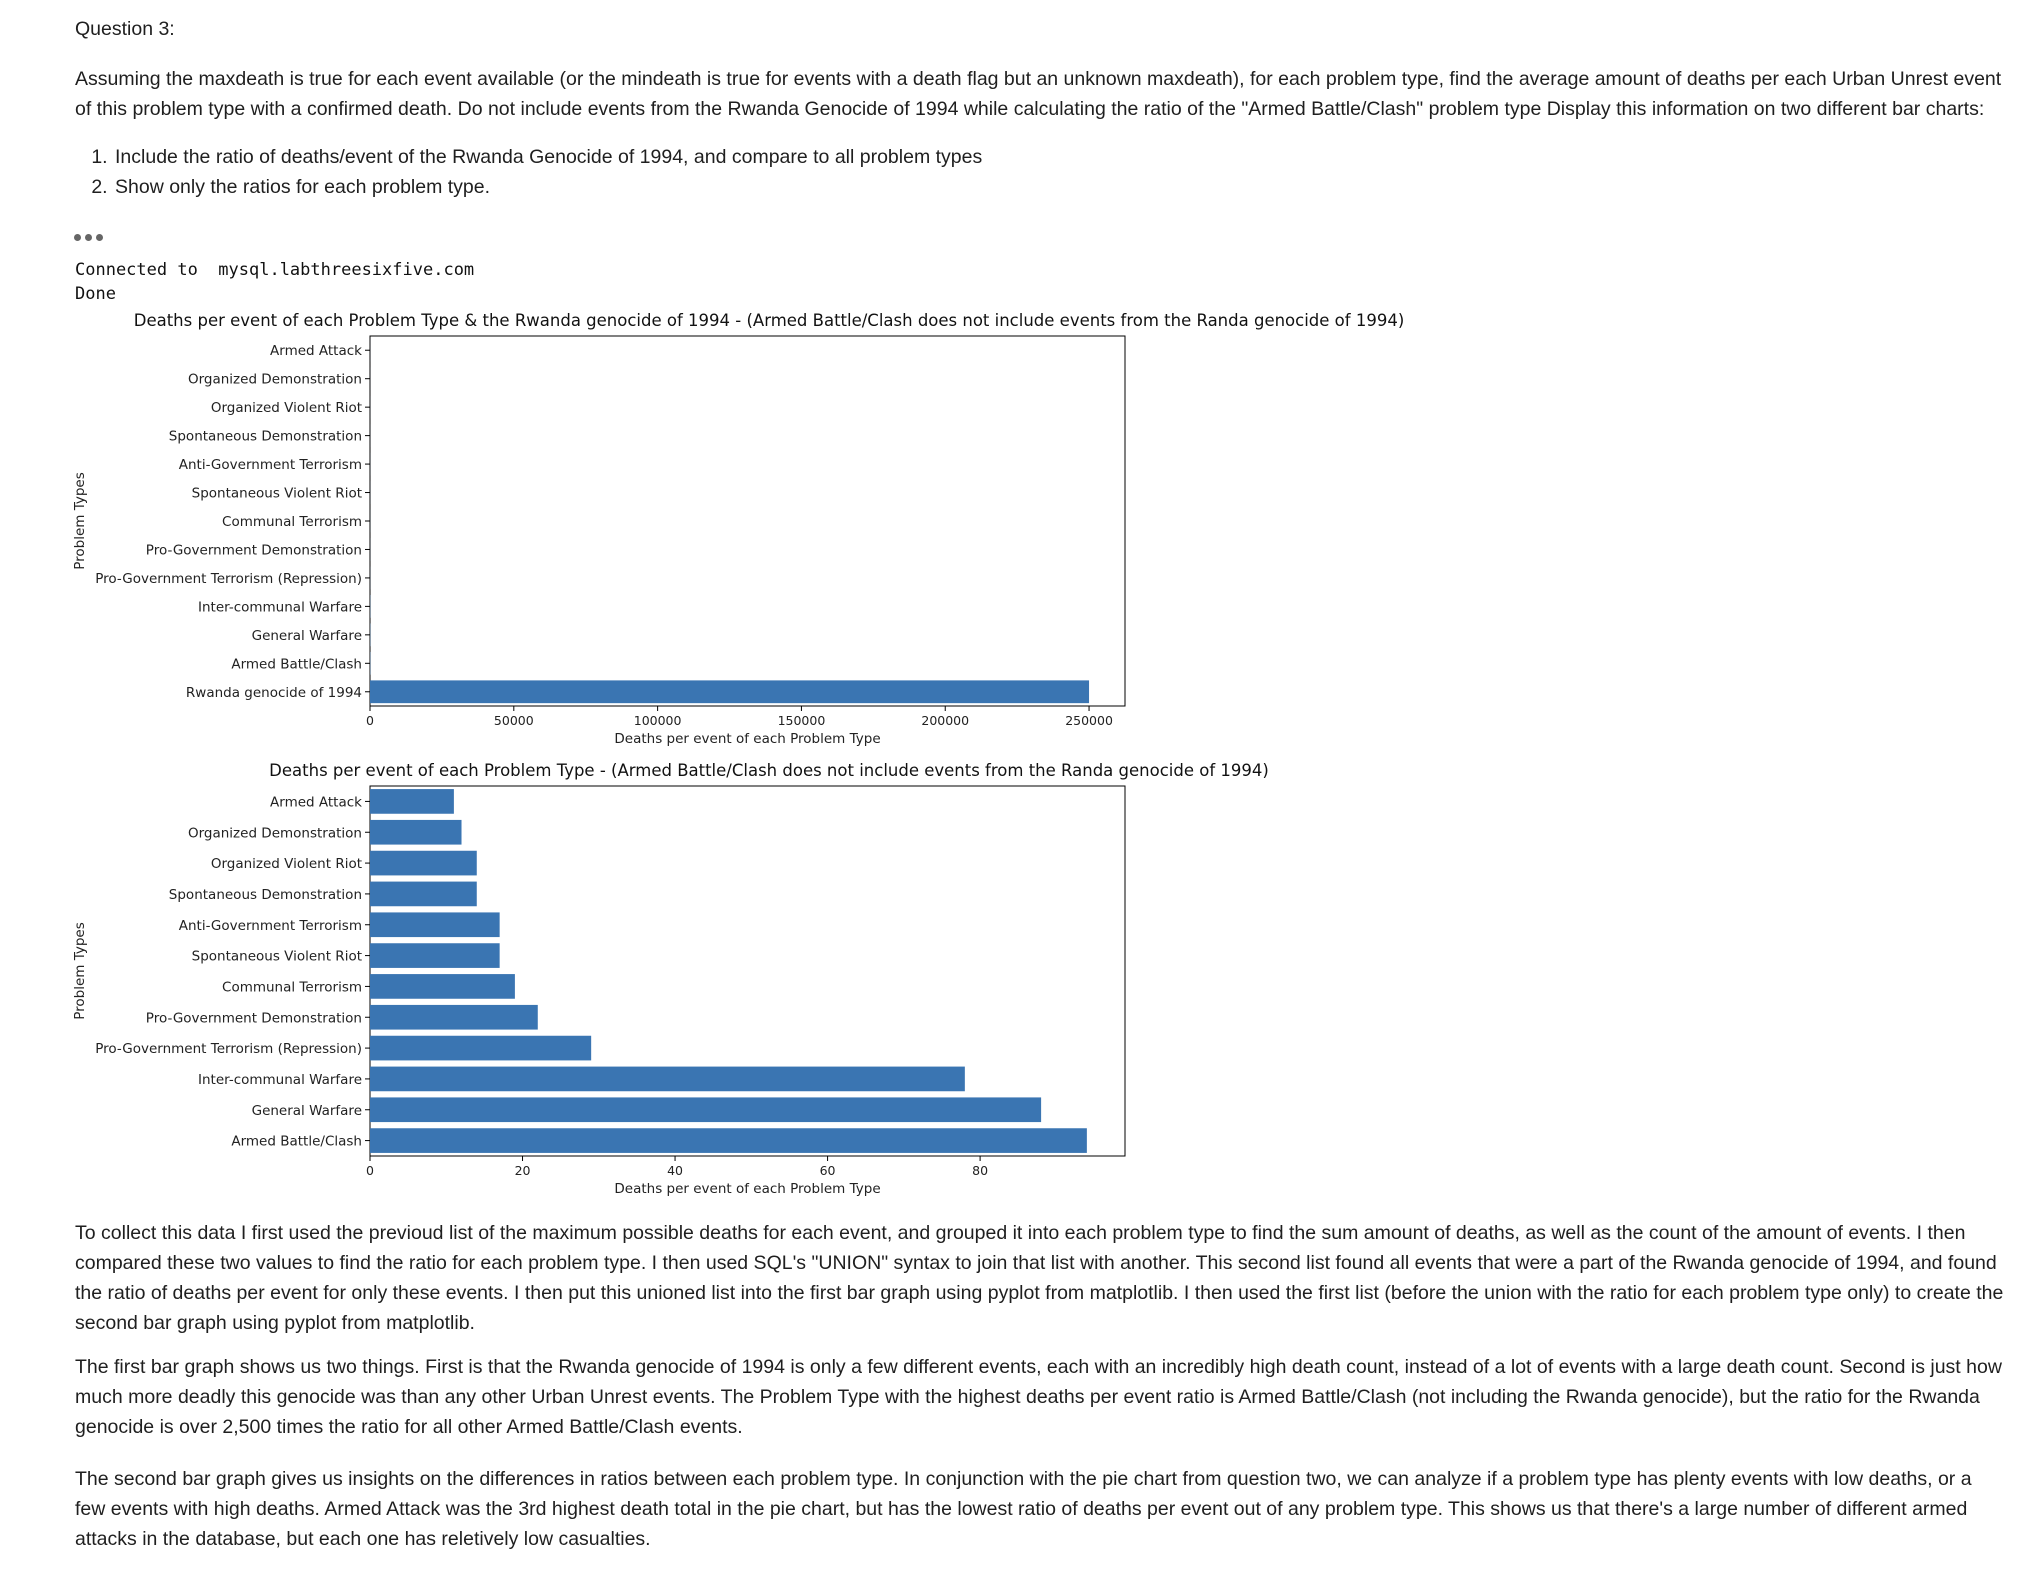 The height and width of the screenshot is (1582, 2018). What do you see at coordinates (523, 1170) in the screenshot?
I see `x-tick-label: 20` at bounding box center [523, 1170].